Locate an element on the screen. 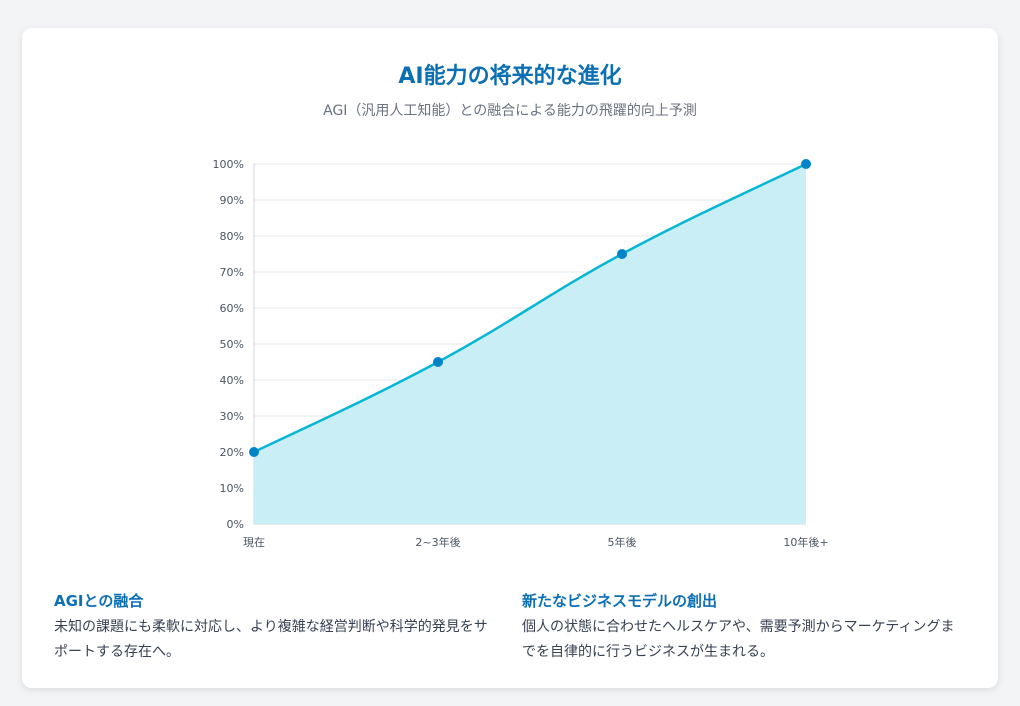  section-body: 未知の課題にも柔軟に対応し、より複雑な経営判断や科学的発見をサポートする存在へ。 is located at coordinates (271, 639).